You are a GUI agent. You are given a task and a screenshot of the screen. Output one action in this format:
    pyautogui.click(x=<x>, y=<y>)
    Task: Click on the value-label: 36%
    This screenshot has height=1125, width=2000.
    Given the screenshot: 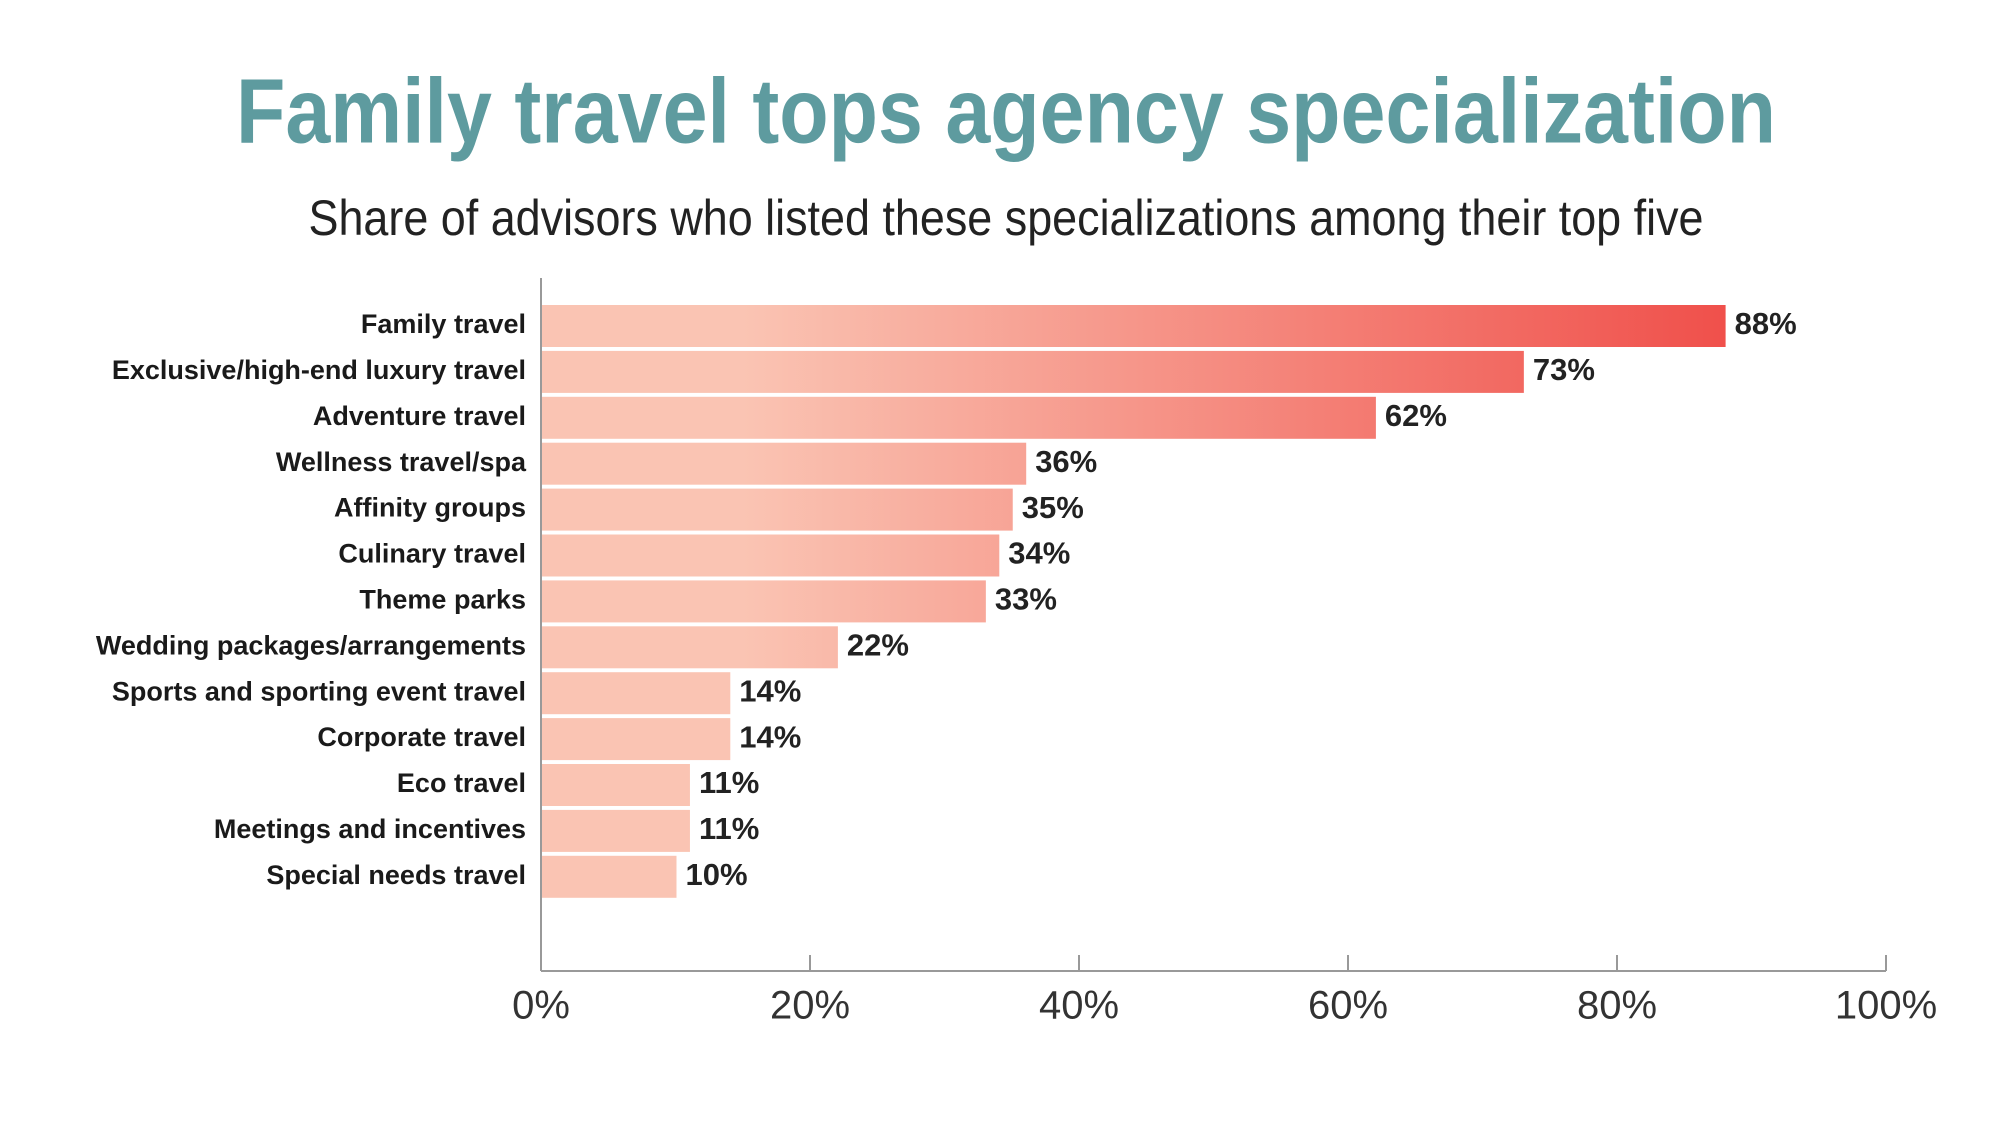 What is the action you would take?
    pyautogui.click(x=1066, y=461)
    